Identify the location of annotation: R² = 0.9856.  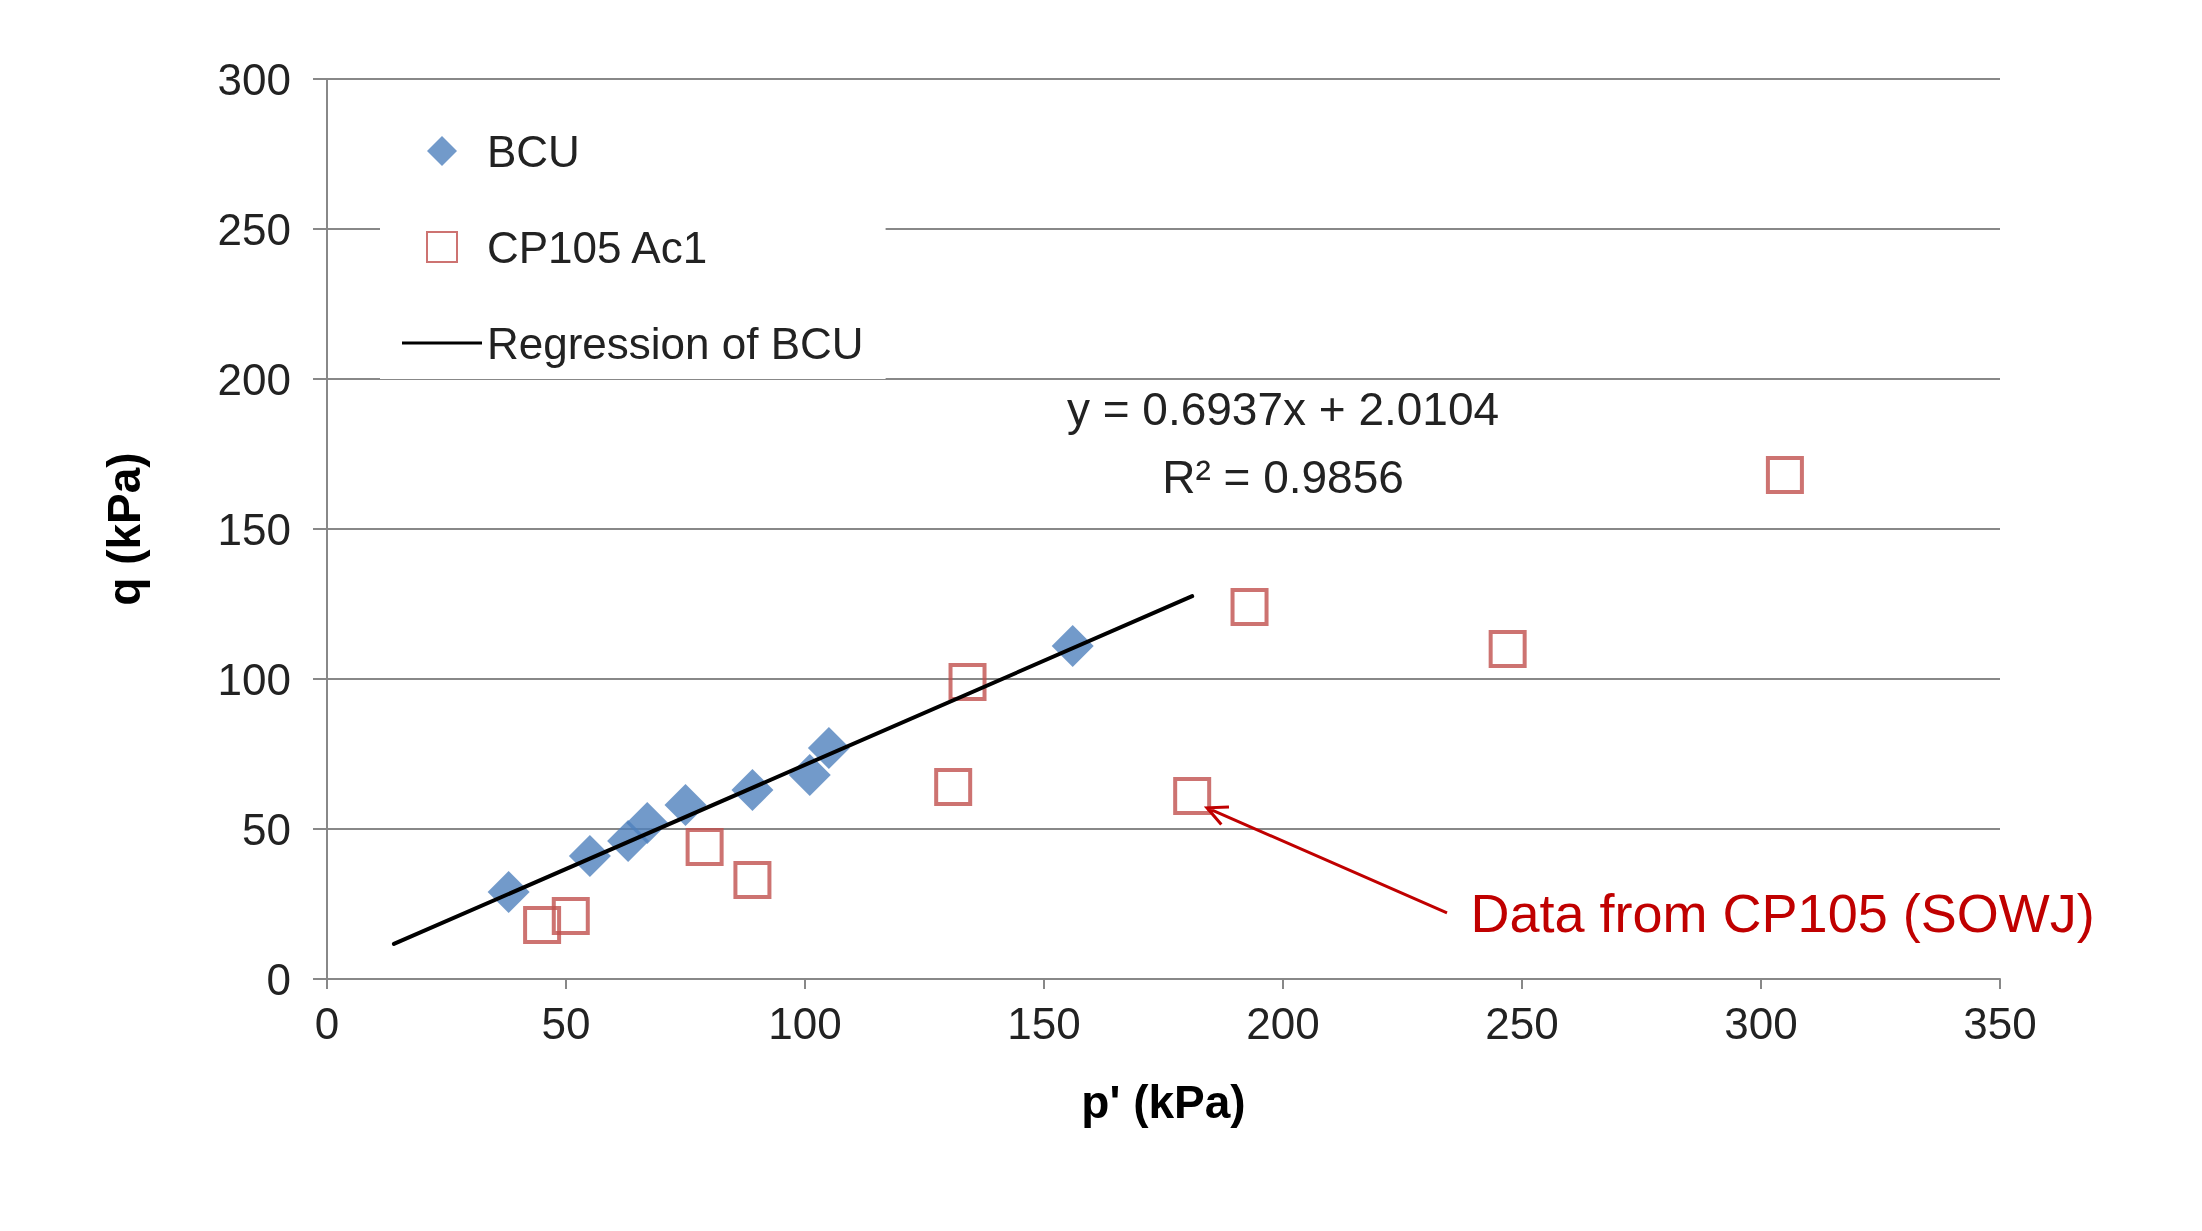
(1283, 477).